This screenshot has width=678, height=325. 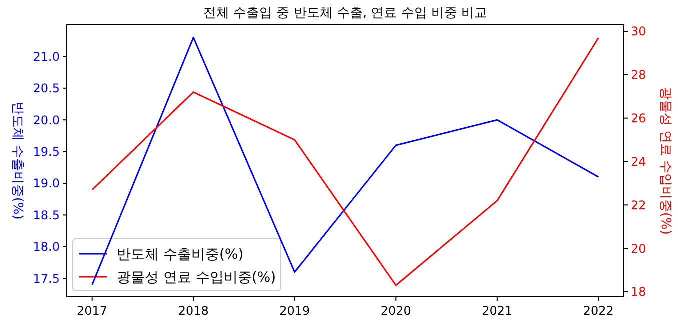 I want to click on y2-tick-label: 20, so click(x=638, y=249).